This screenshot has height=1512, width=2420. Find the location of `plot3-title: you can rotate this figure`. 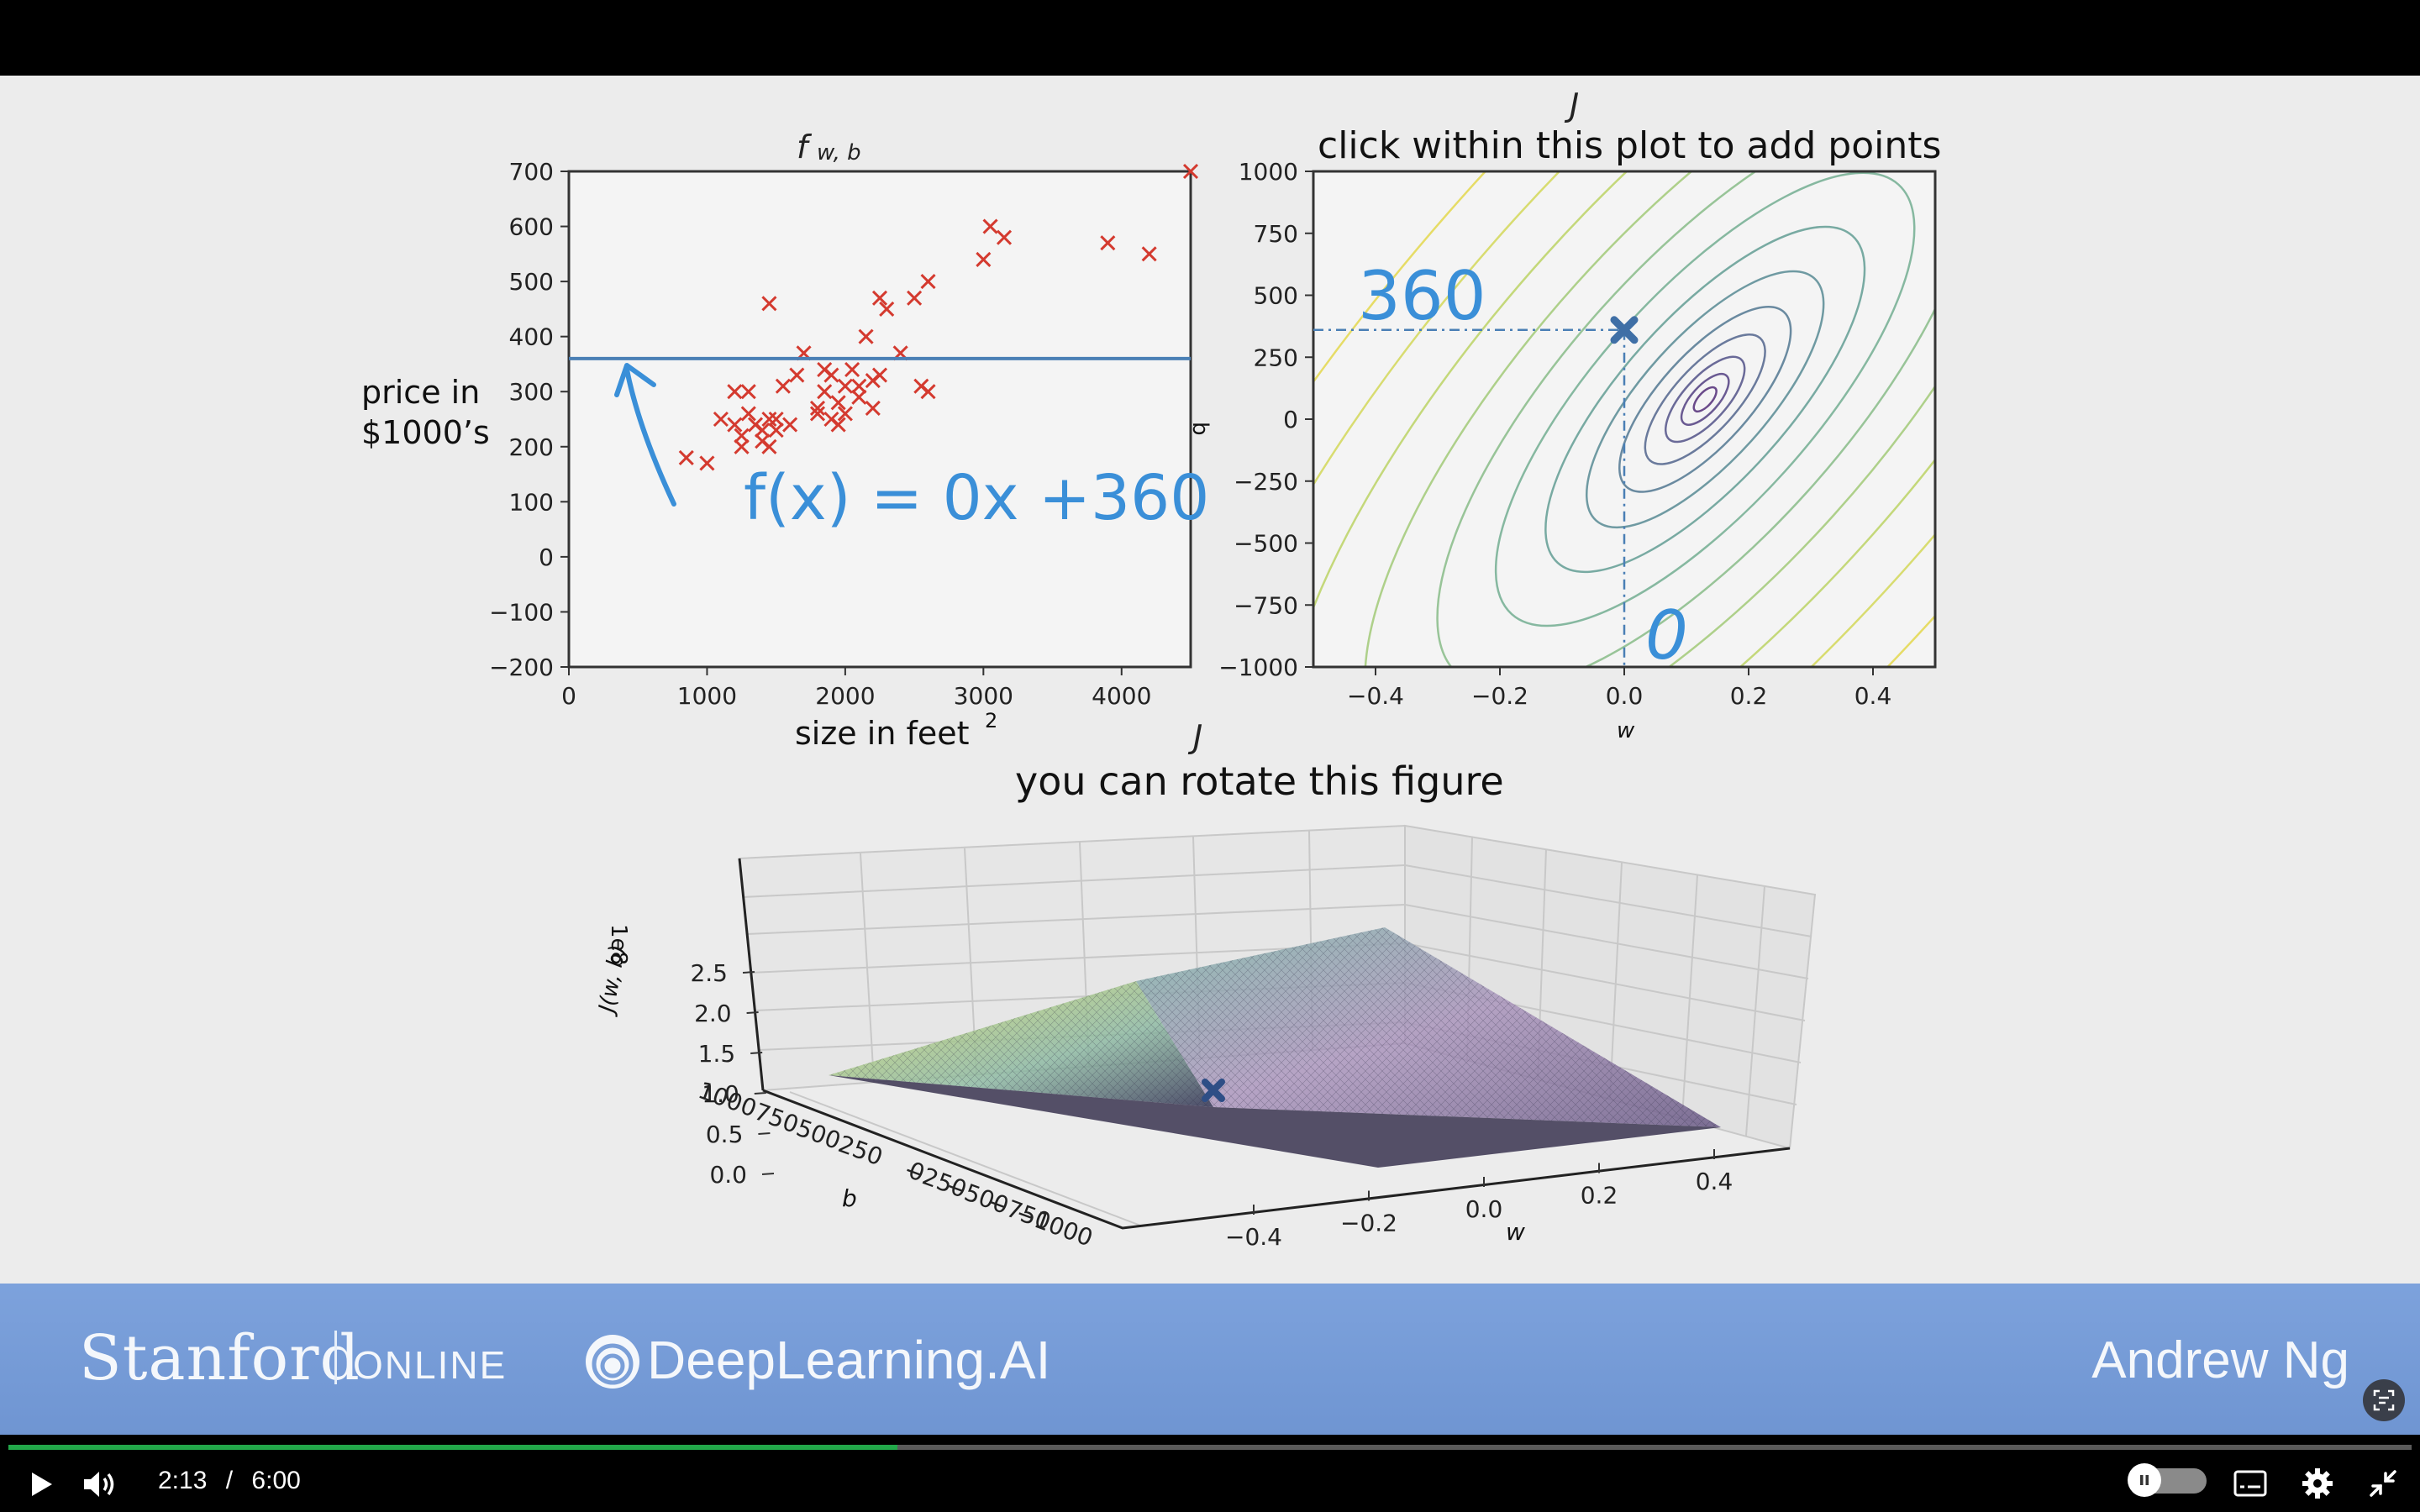

plot3-title: you can rotate this figure is located at coordinates (1259, 781).